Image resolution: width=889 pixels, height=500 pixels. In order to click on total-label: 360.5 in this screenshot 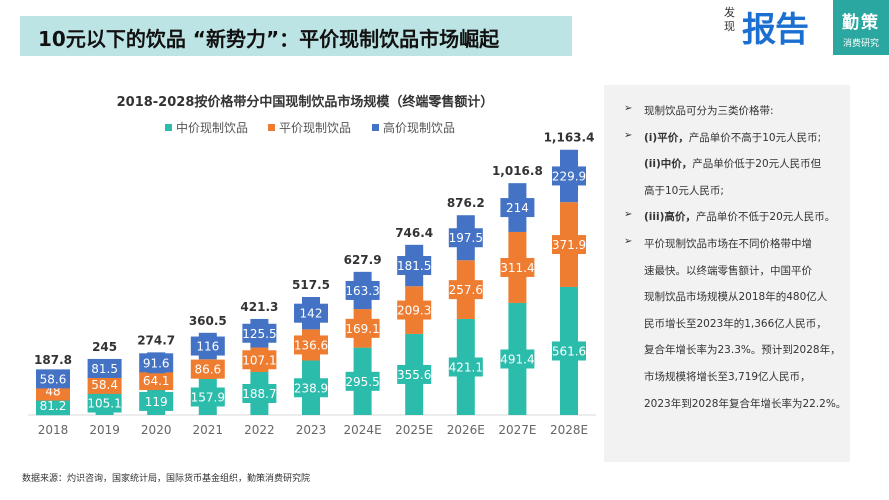, I will do `click(208, 321)`.